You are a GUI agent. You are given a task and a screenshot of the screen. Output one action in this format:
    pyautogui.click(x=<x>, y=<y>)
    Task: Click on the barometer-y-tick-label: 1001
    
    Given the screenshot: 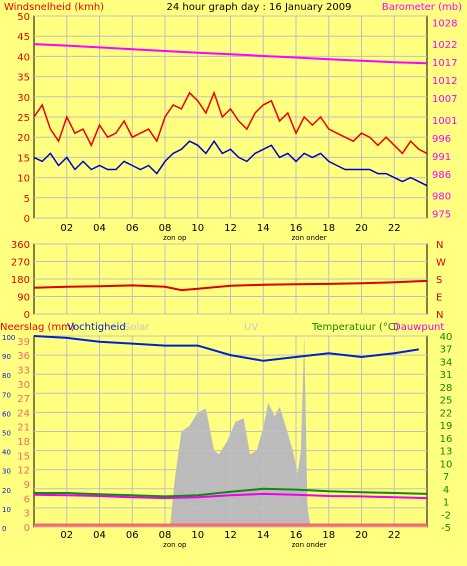 What is the action you would take?
    pyautogui.click(x=444, y=121)
    